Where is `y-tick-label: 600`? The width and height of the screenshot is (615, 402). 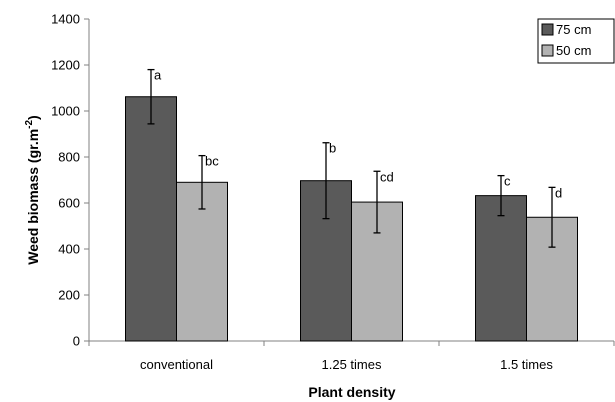 y-tick-label: 600 is located at coordinates (69, 203).